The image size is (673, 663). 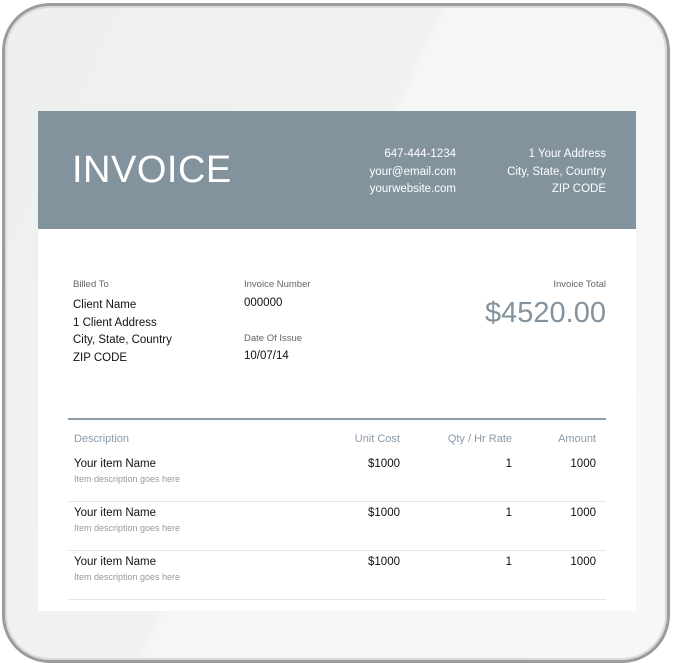 I want to click on address-line: City, State, Country, so click(x=556, y=171).